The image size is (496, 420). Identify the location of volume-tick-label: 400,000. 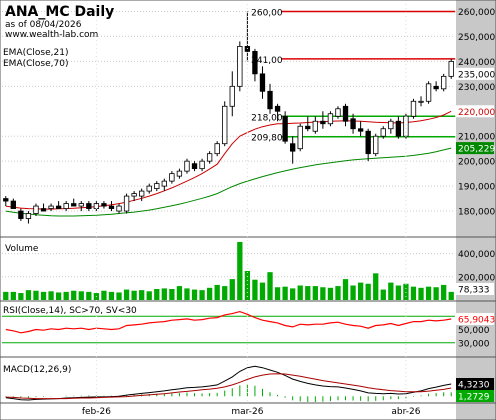
(476, 255).